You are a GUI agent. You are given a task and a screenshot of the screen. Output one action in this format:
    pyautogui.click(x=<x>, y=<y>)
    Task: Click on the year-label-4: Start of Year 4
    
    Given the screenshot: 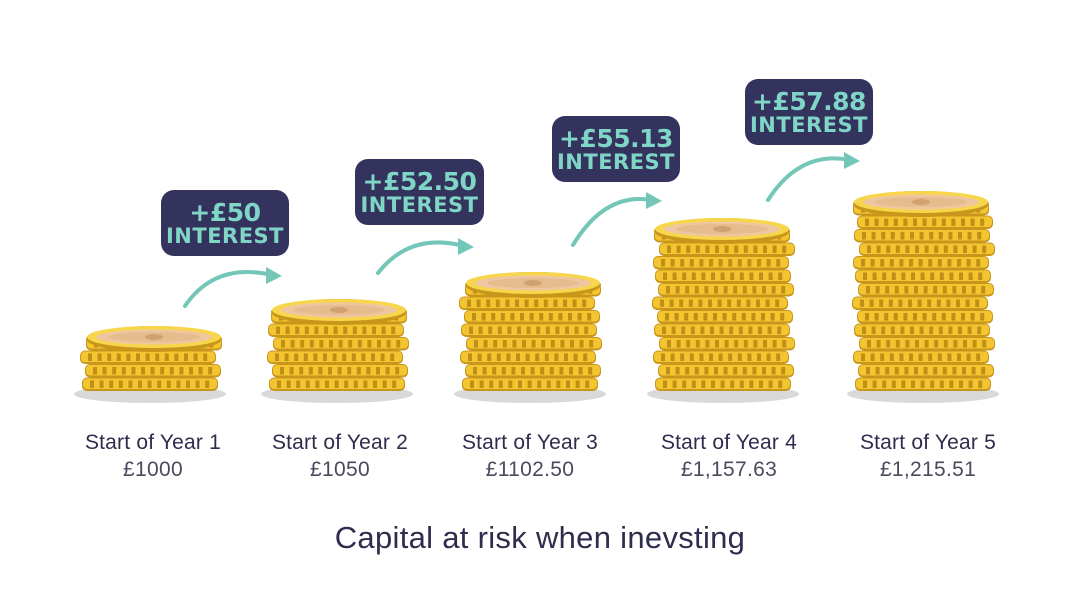 What is the action you would take?
    pyautogui.click(x=729, y=442)
    